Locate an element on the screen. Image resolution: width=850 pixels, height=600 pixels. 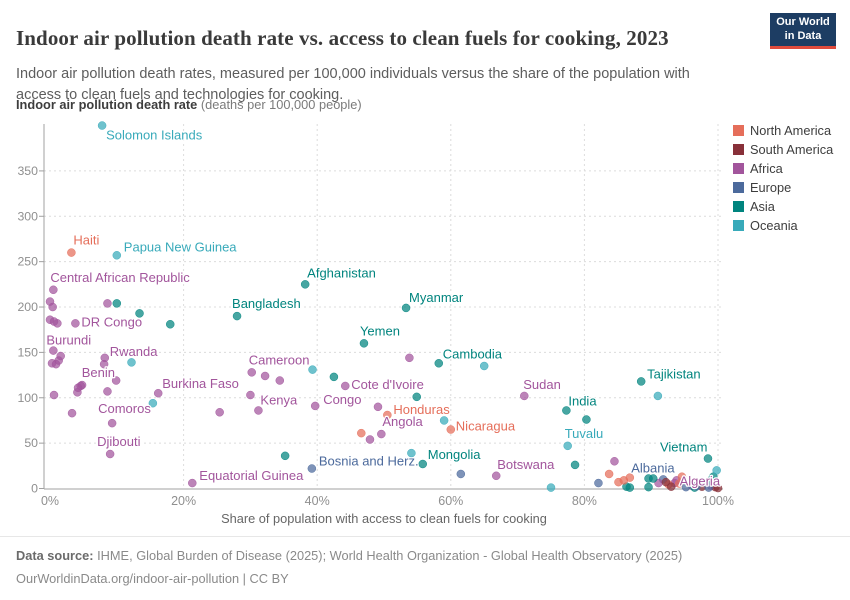
country-label: Botswana is located at coordinates (526, 465).